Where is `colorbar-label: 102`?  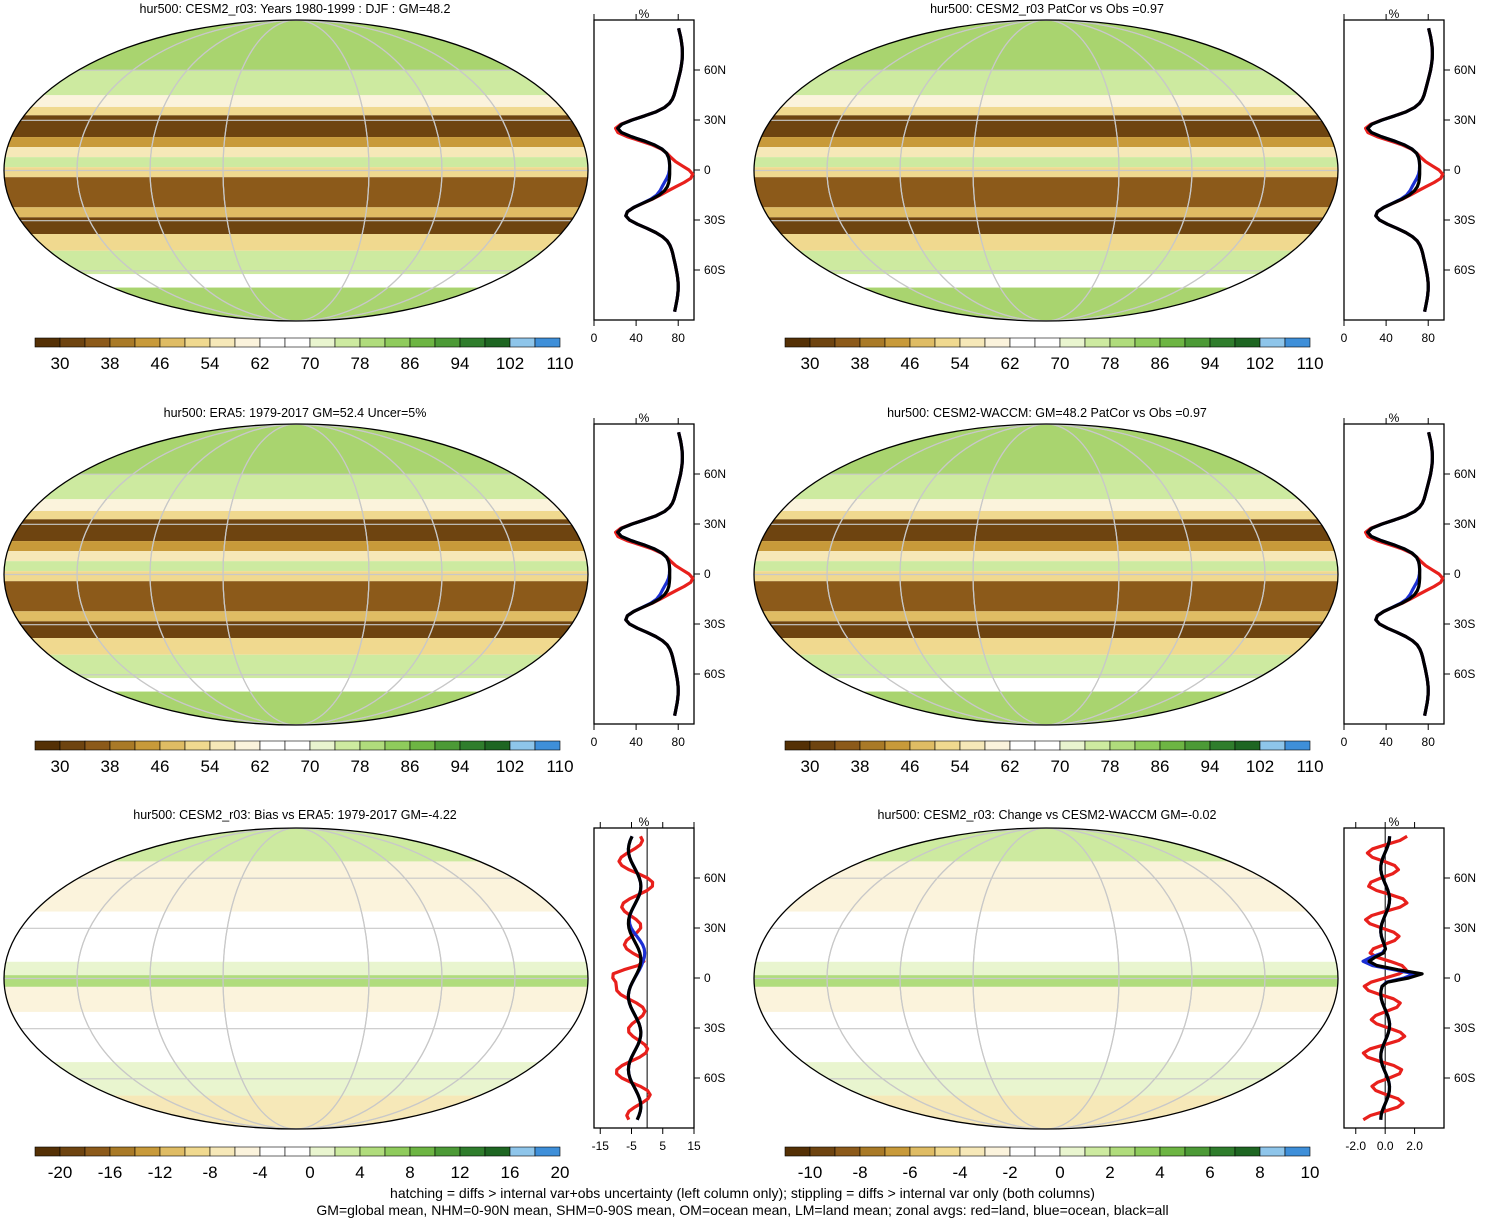 colorbar-label: 102 is located at coordinates (1260, 766).